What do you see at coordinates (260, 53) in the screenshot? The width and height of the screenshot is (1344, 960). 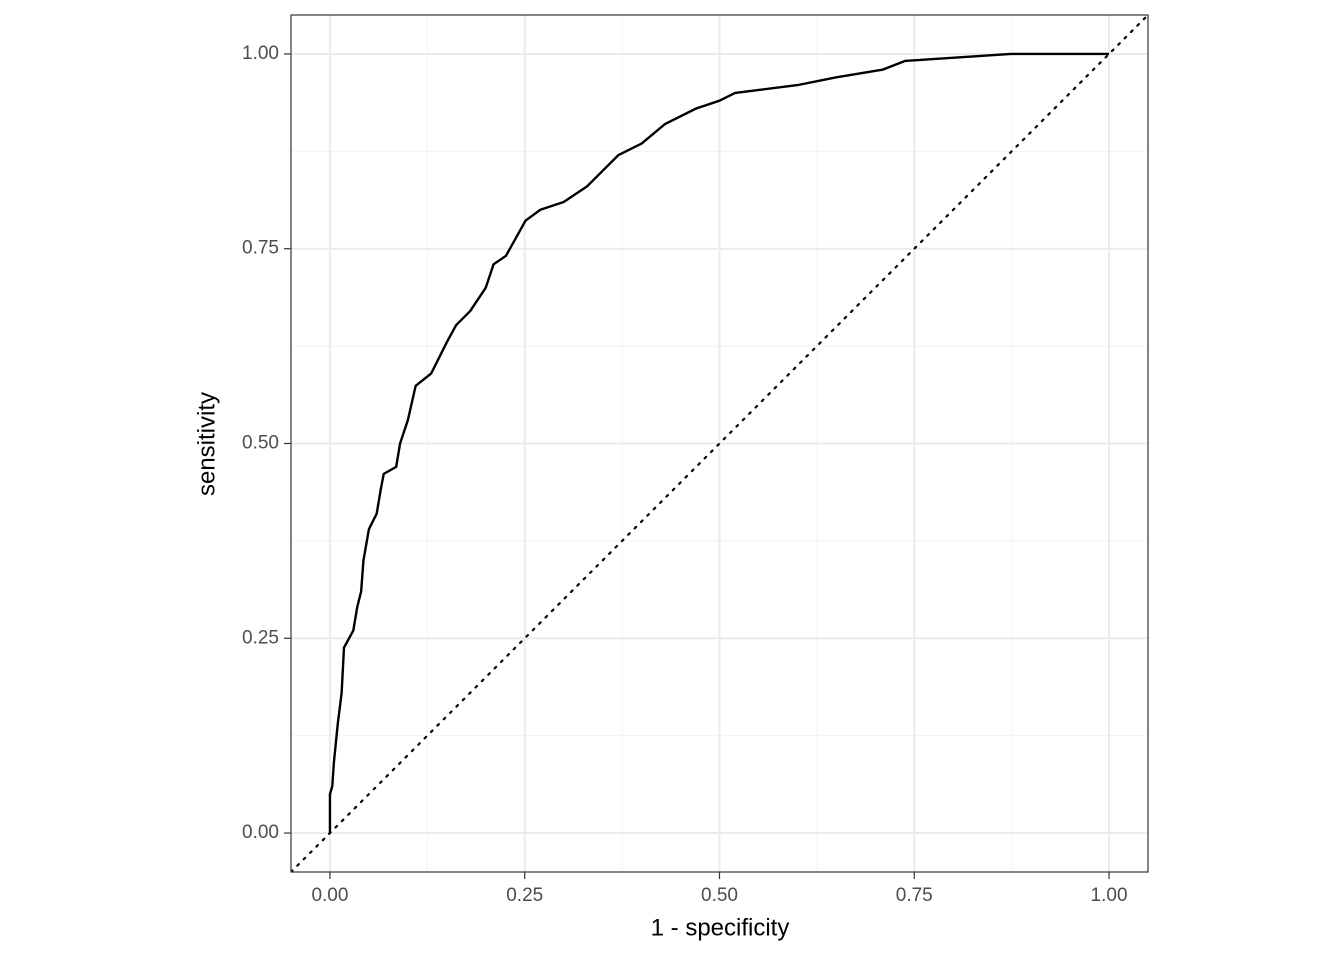 I see `y-tick-label: 1.00` at bounding box center [260, 53].